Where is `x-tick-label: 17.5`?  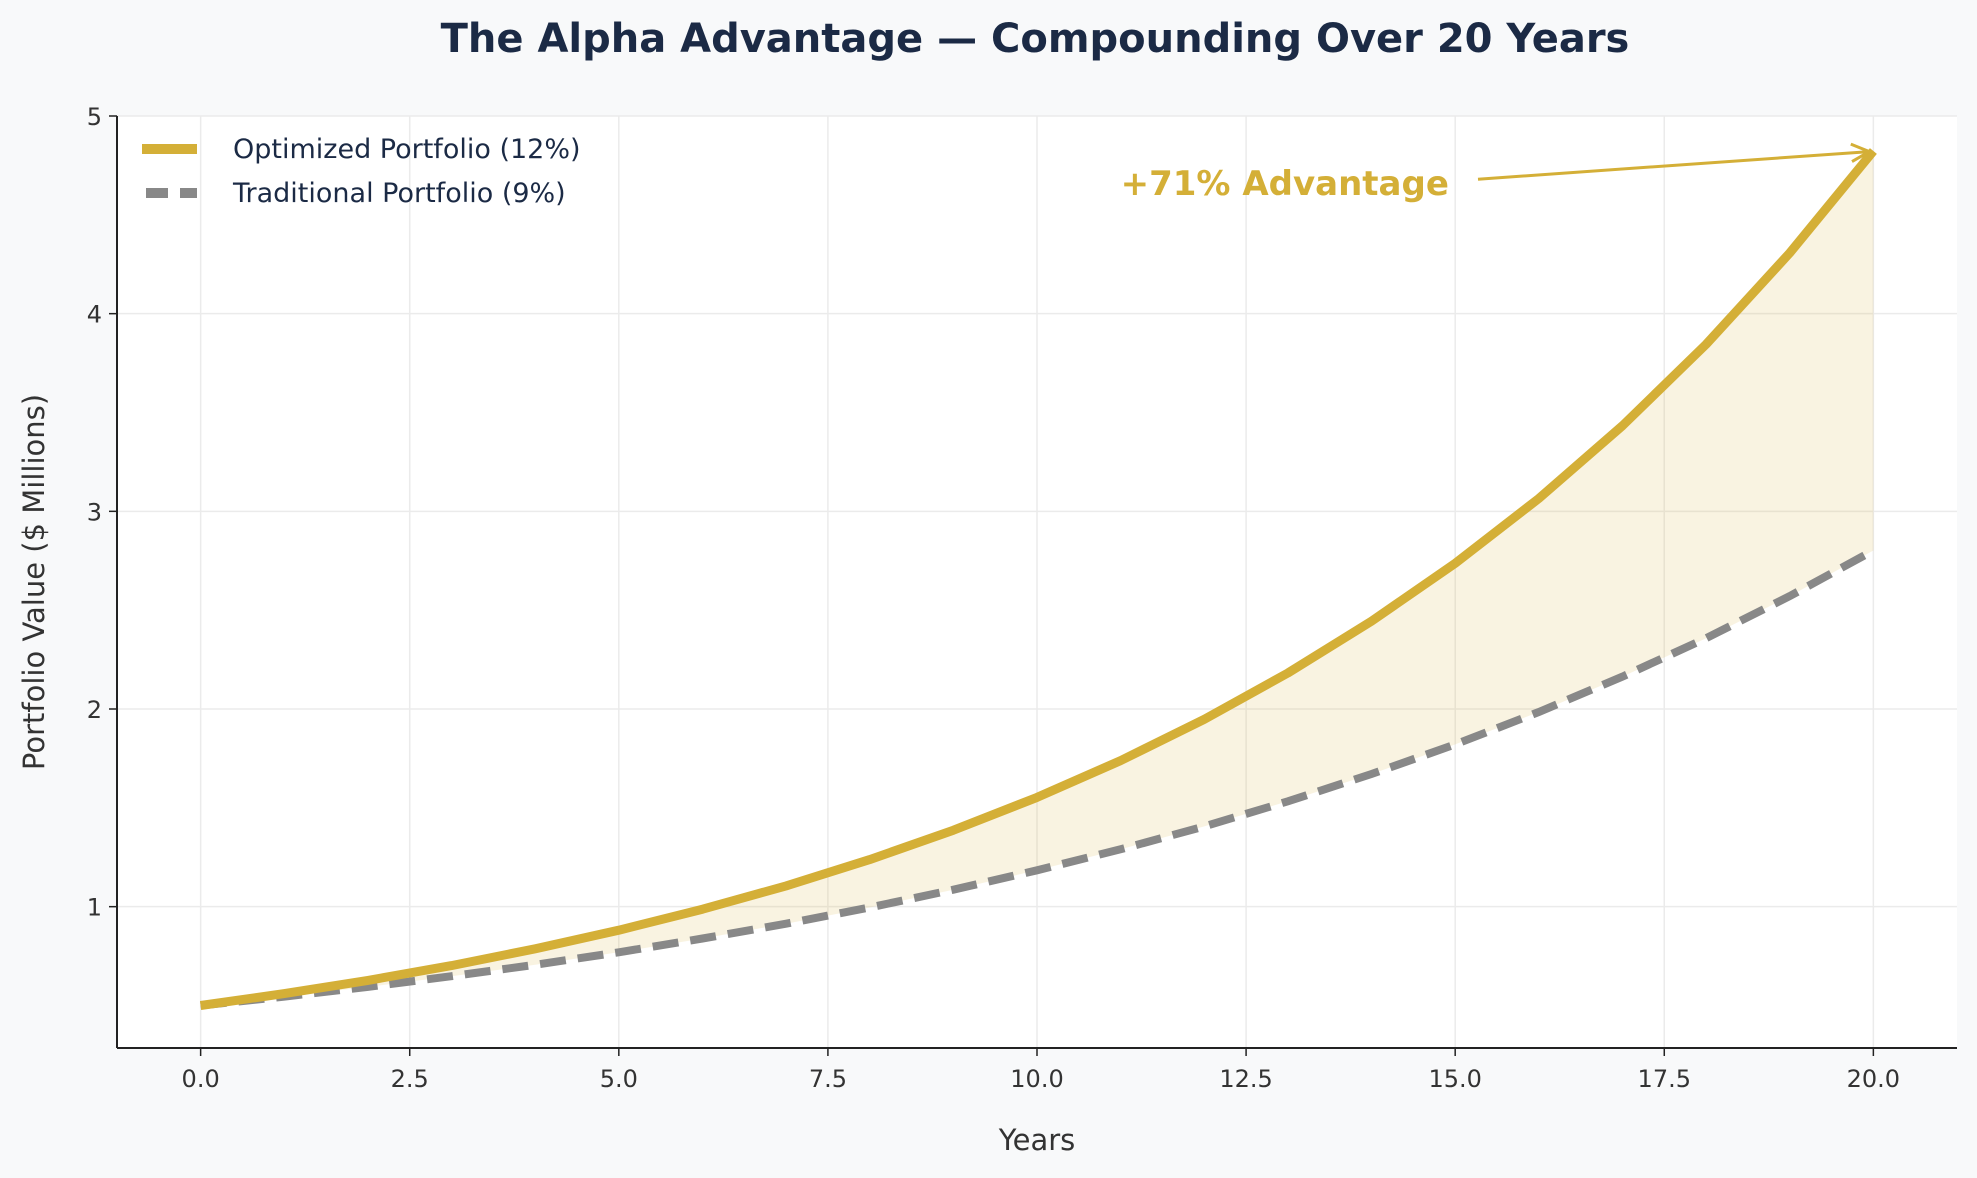 x-tick-label: 17.5 is located at coordinates (1664, 1079).